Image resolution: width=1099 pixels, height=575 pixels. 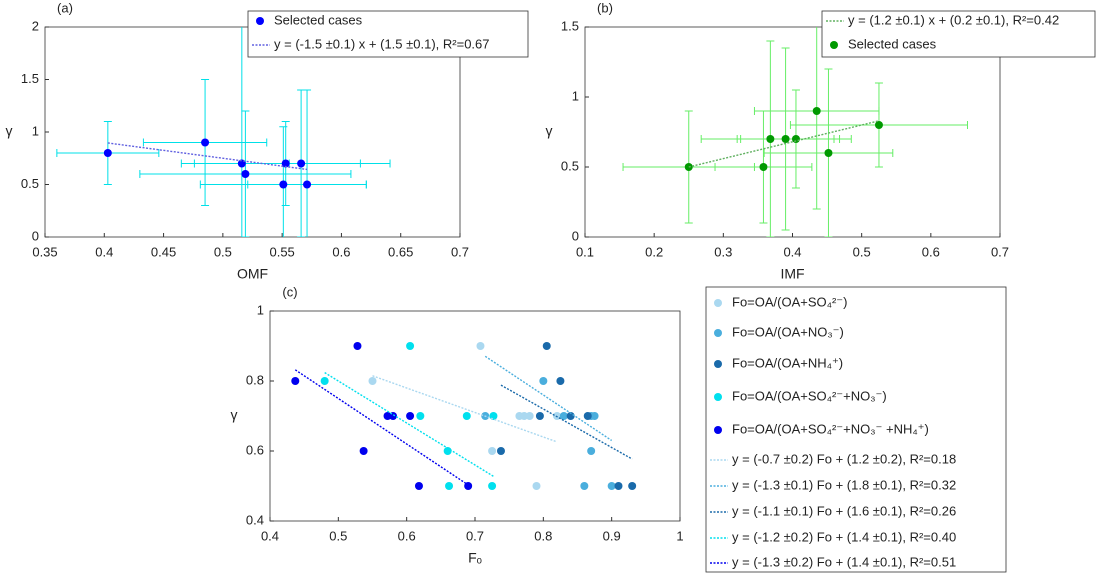 What do you see at coordinates (723, 251) in the screenshot?
I see `x-tick-label: 0.3` at bounding box center [723, 251].